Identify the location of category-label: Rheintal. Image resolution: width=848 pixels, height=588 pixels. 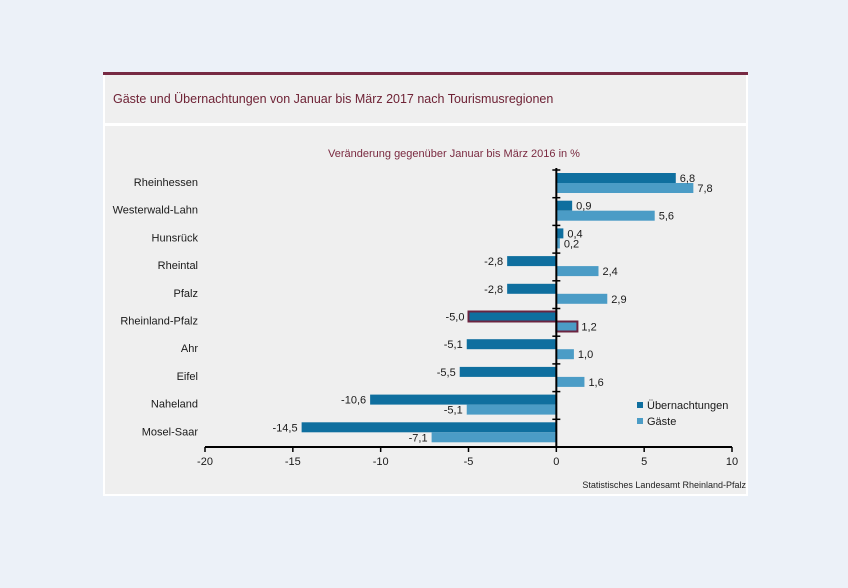
(178, 266).